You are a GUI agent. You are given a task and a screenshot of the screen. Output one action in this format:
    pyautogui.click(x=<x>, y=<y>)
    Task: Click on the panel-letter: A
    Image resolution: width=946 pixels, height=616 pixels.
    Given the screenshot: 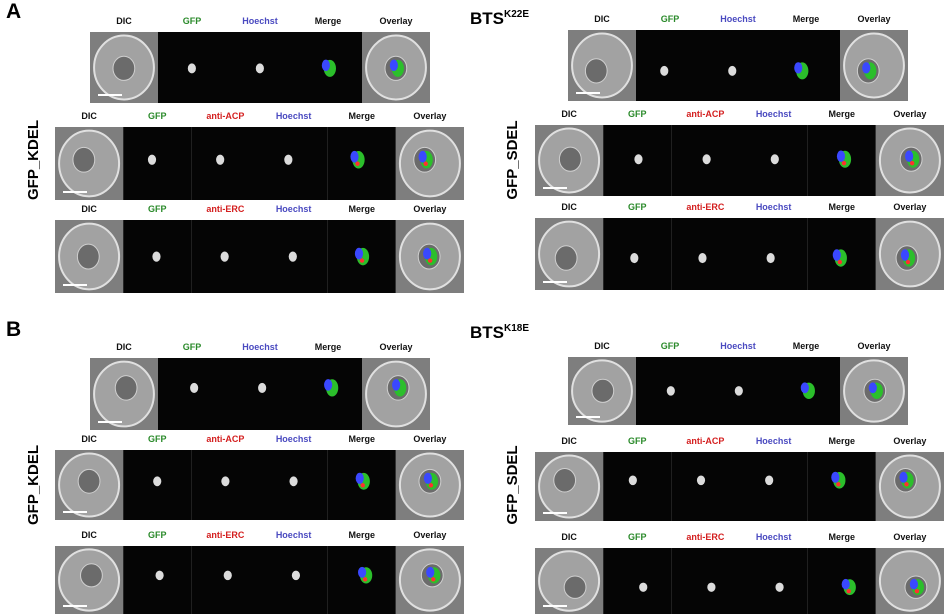 What is the action you would take?
    pyautogui.click(x=13, y=11)
    